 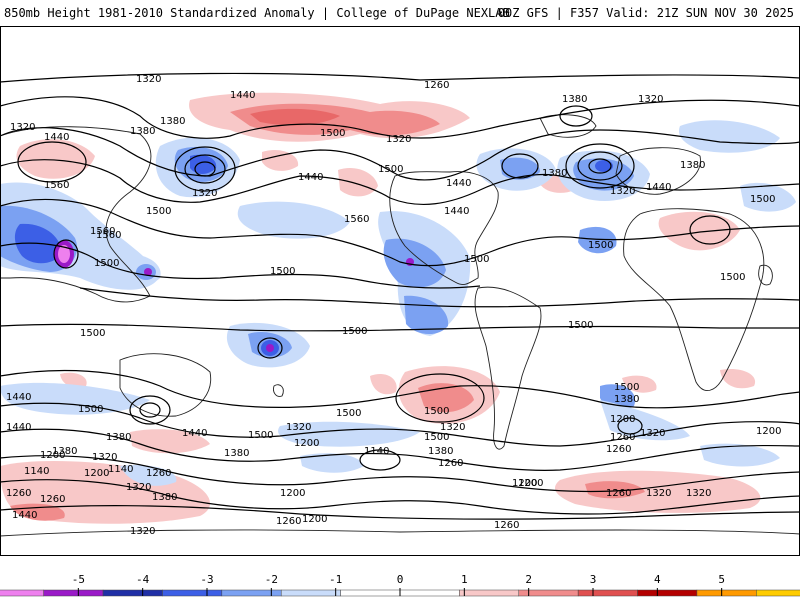 I want to click on colorbar-tick-label: 3, so click(x=593, y=579).